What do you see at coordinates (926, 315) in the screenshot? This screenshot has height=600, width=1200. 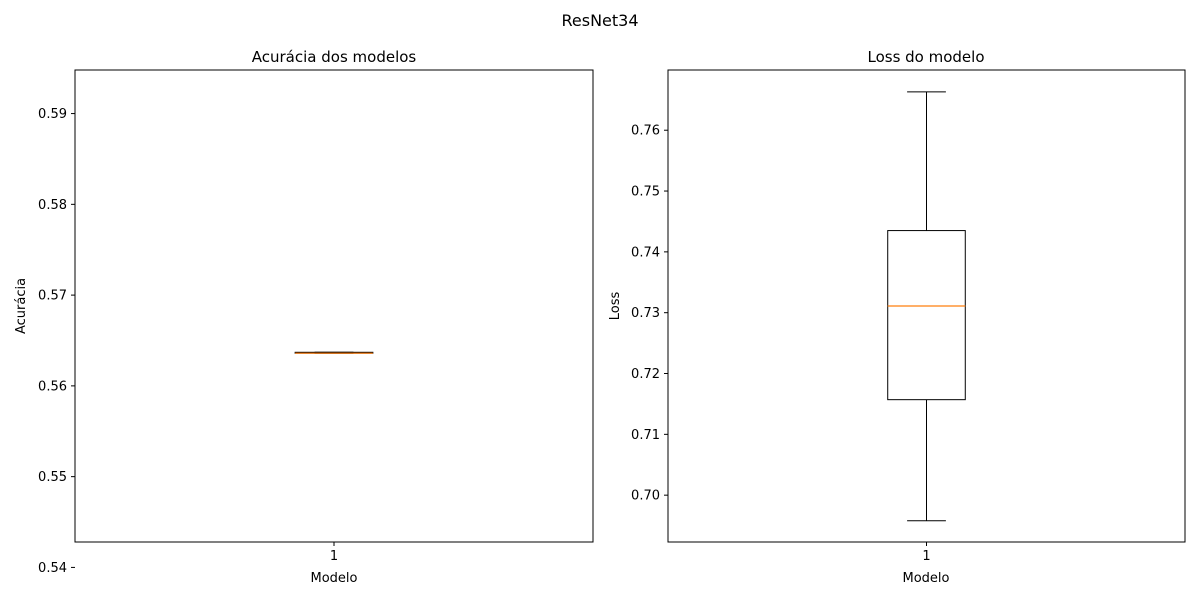 I see `loss-box` at bounding box center [926, 315].